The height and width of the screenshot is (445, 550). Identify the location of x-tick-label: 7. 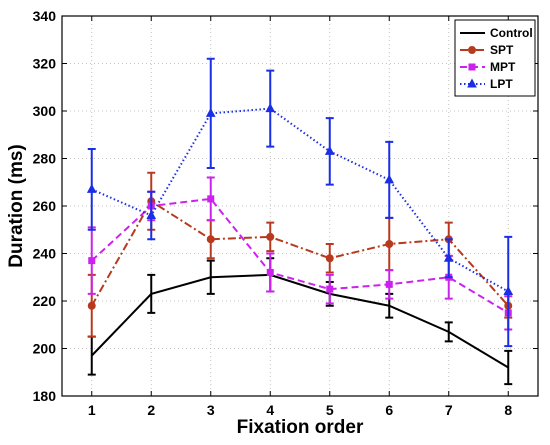
(449, 410).